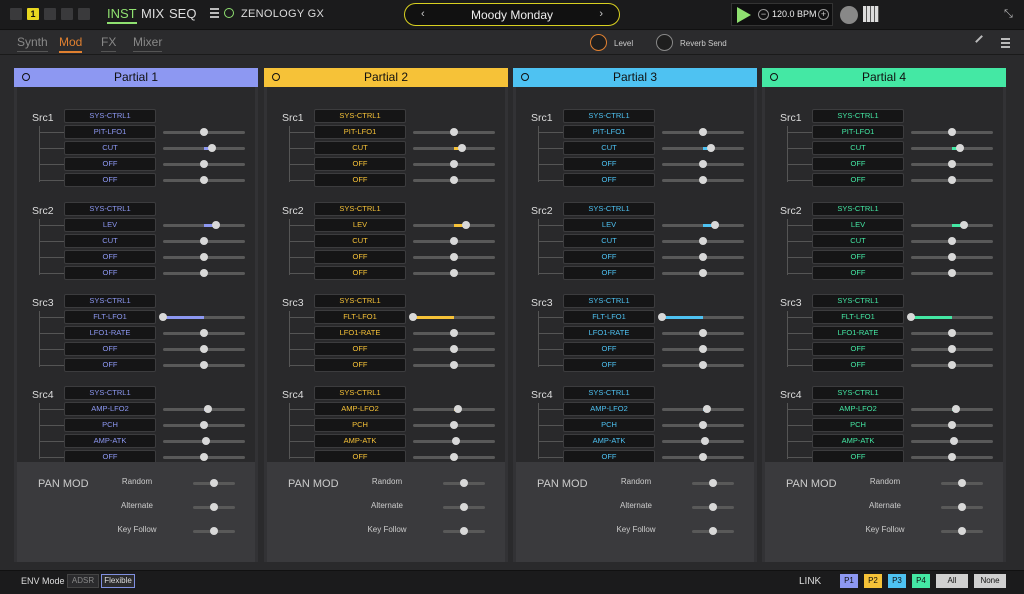 The height and width of the screenshot is (594, 1024). Describe the element at coordinates (873, 581) in the screenshot. I see `link-p2-button: P2` at that location.